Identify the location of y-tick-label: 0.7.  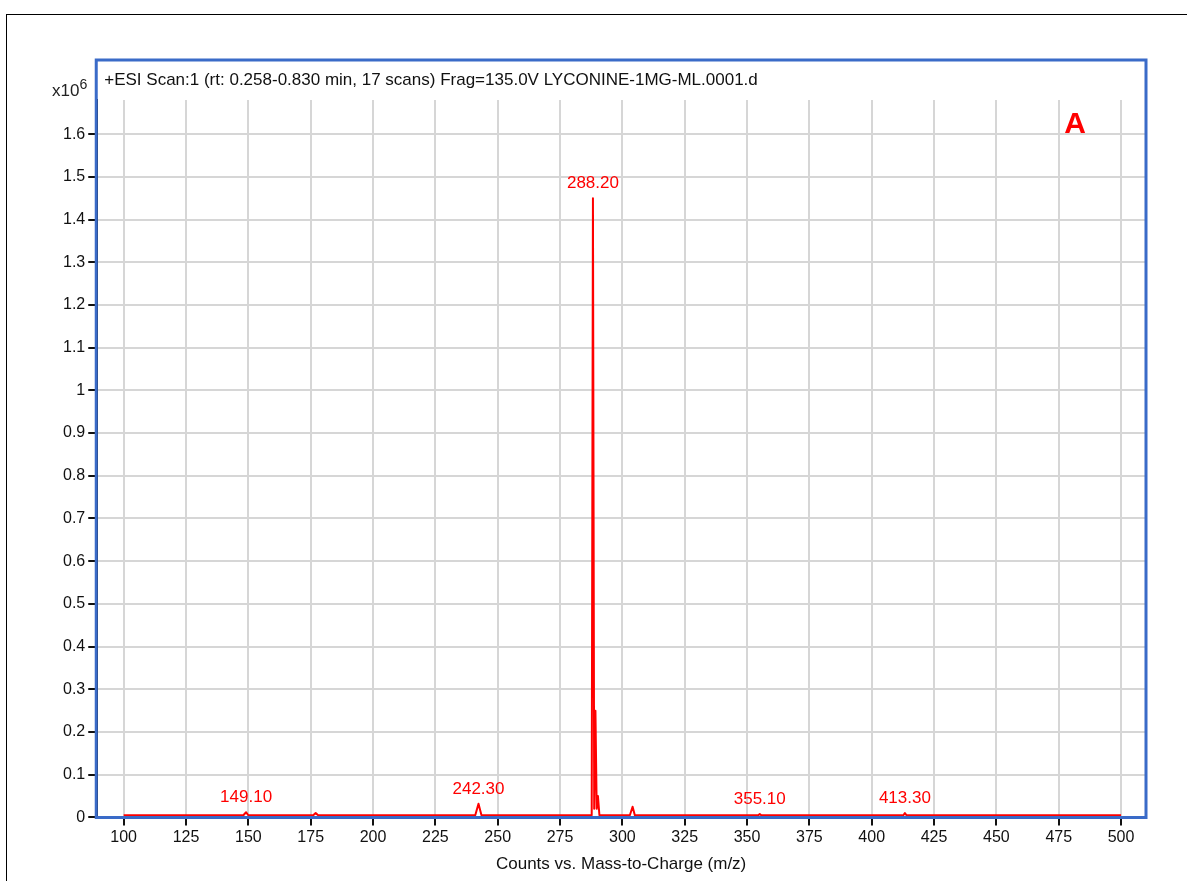
(74, 517).